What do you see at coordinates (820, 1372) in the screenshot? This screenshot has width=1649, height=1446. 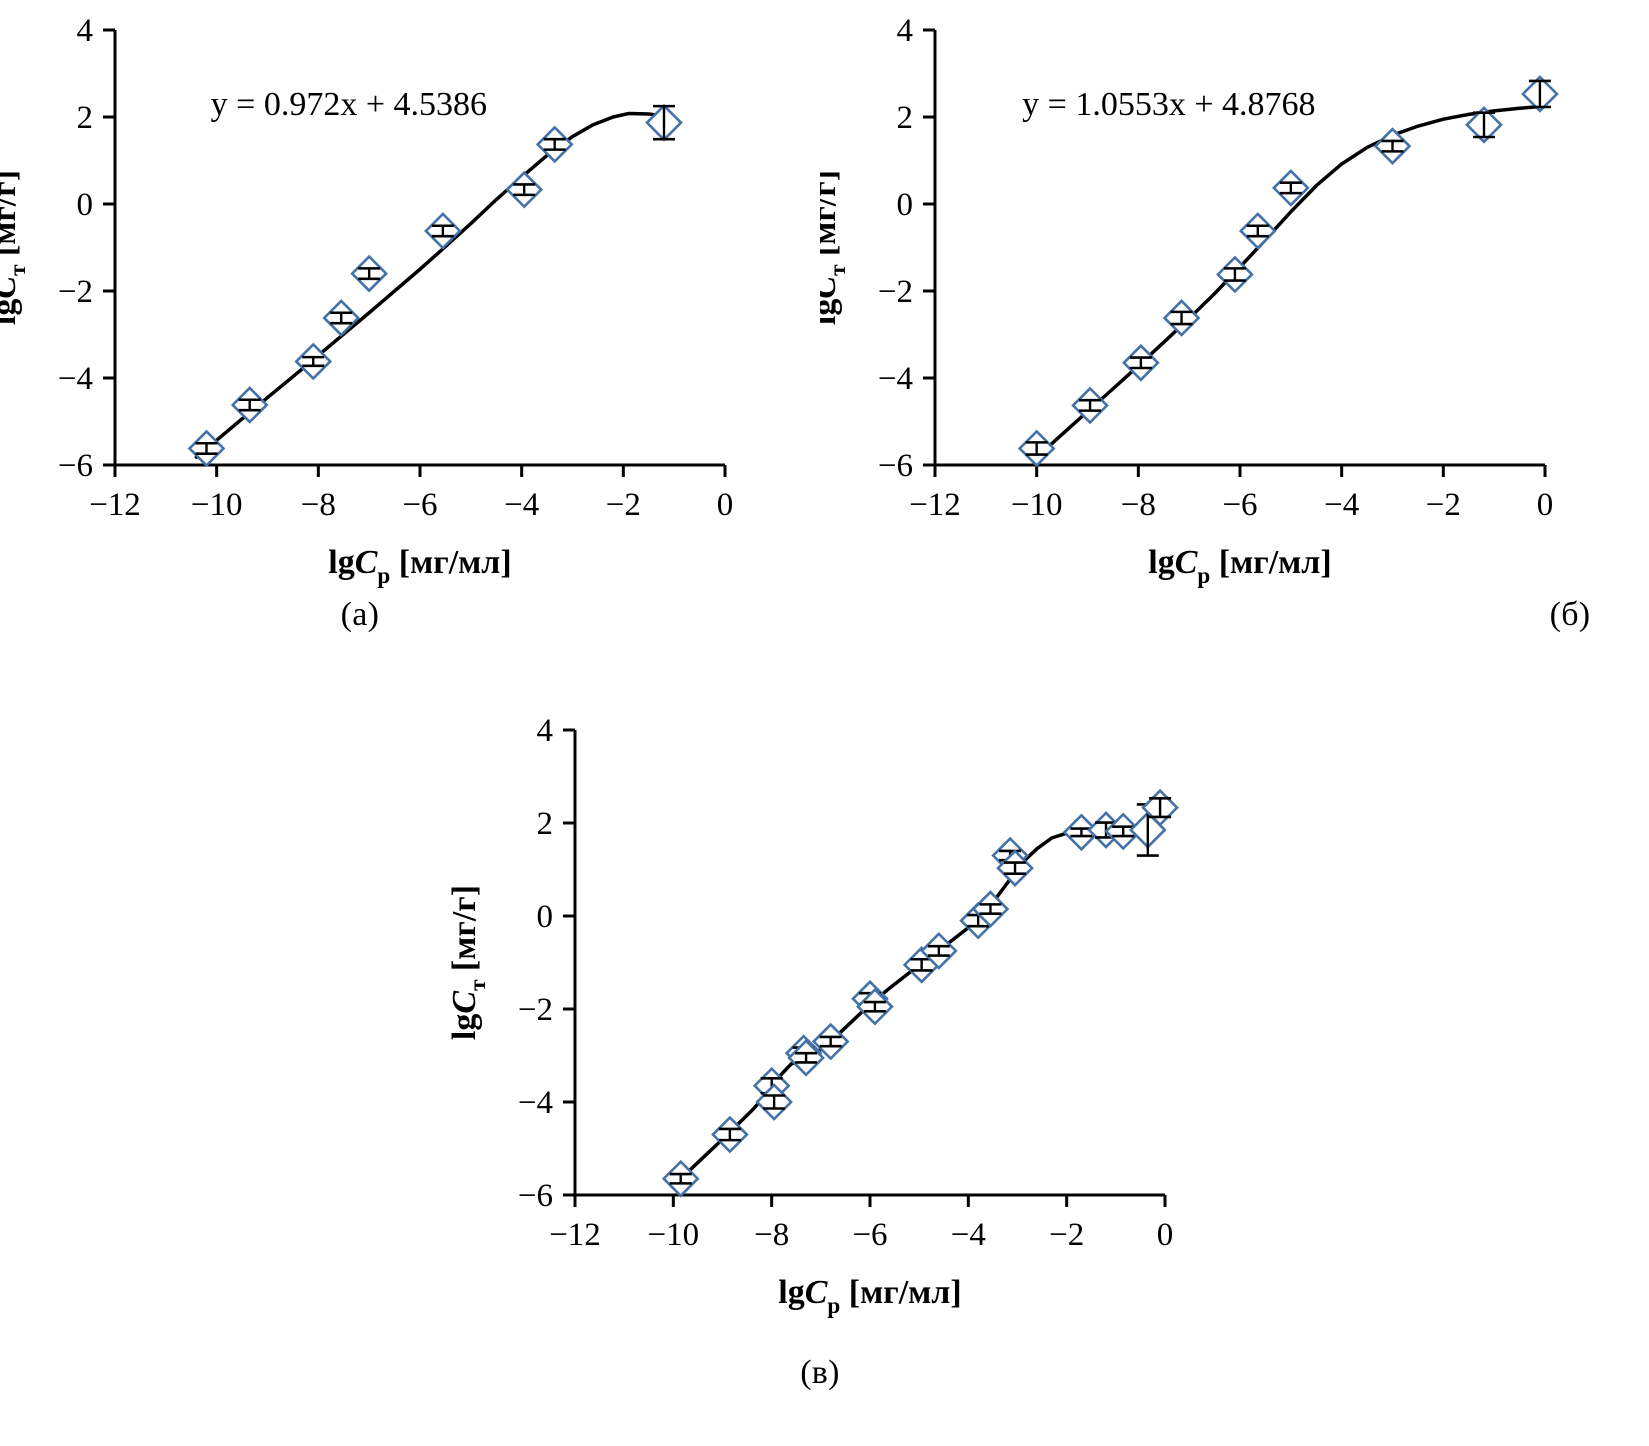 I see `panel-v-caption: (в)` at bounding box center [820, 1372].